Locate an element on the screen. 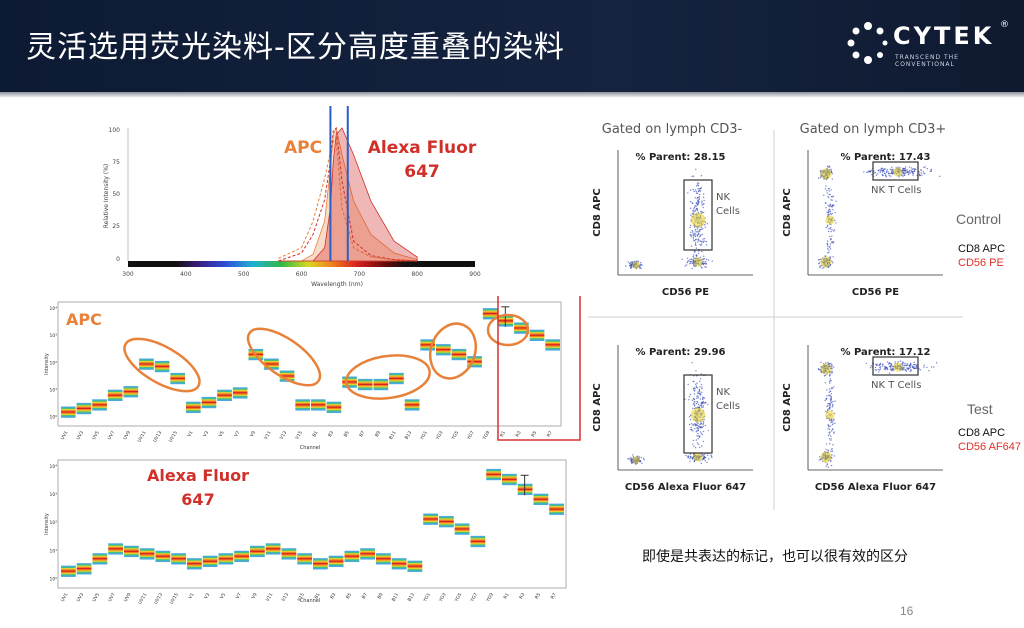 The image size is (1024, 628). dot-plot-ylabel: CD8 APC is located at coordinates (787, 212).